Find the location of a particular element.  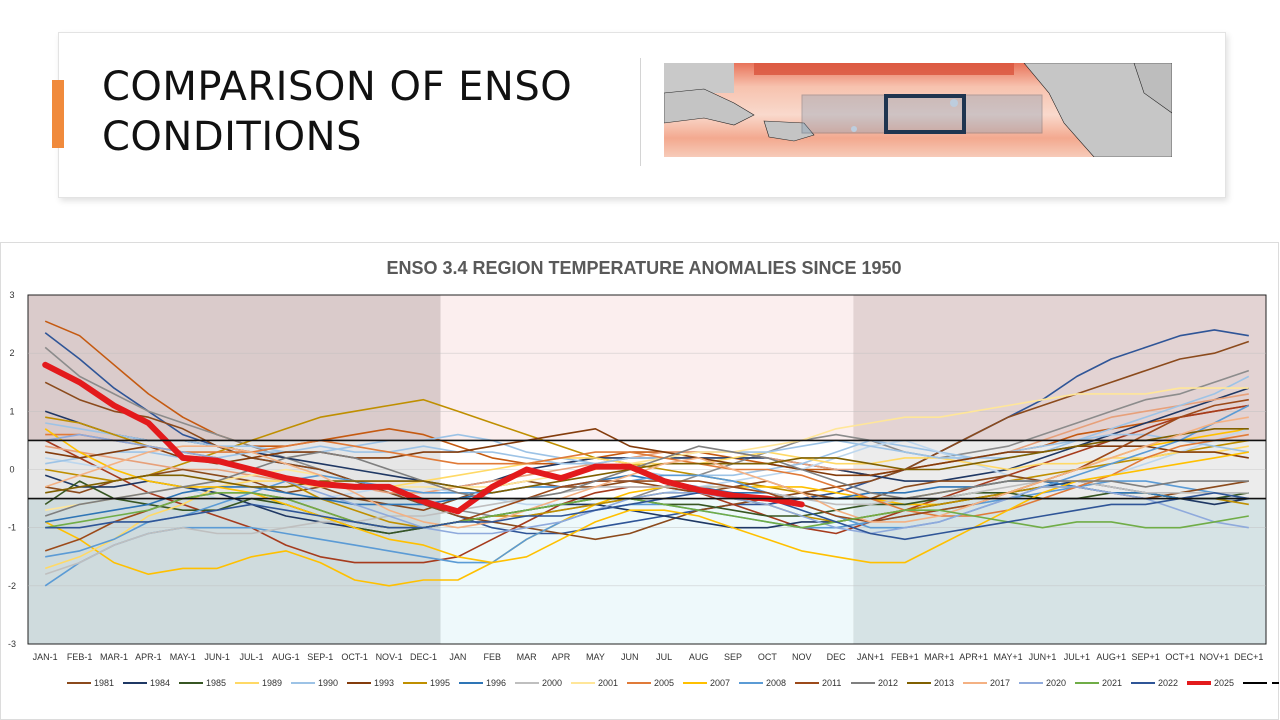

y-tick-label: 2 is located at coordinates (11, 353).